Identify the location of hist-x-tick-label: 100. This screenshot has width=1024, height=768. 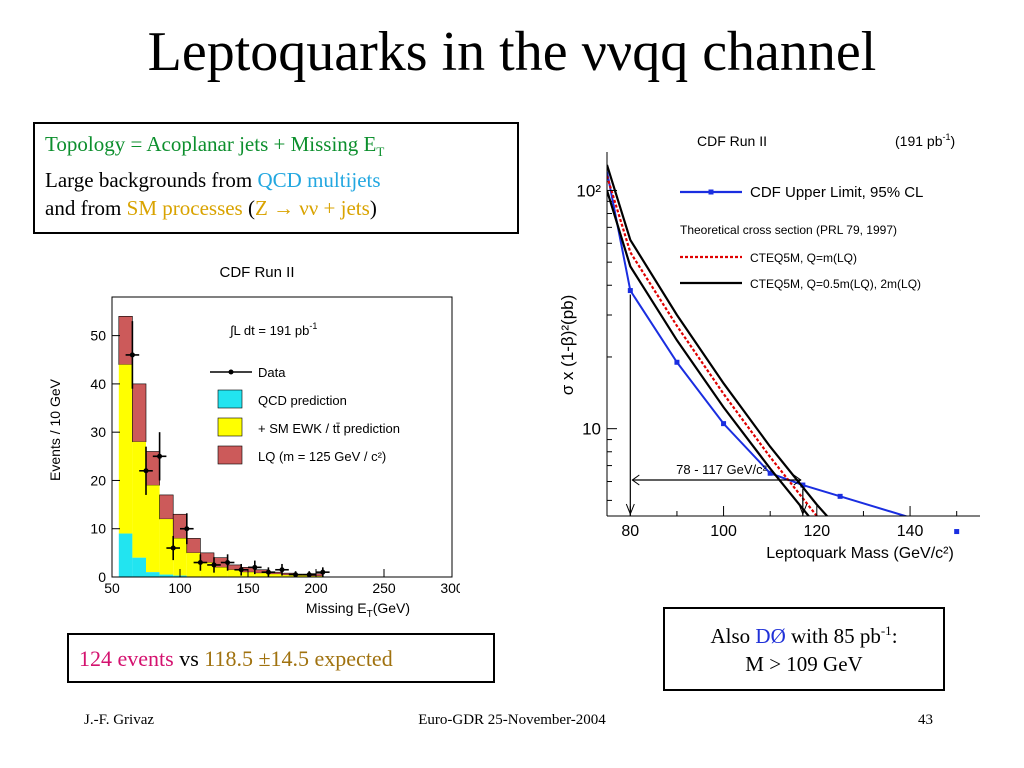
(180, 588).